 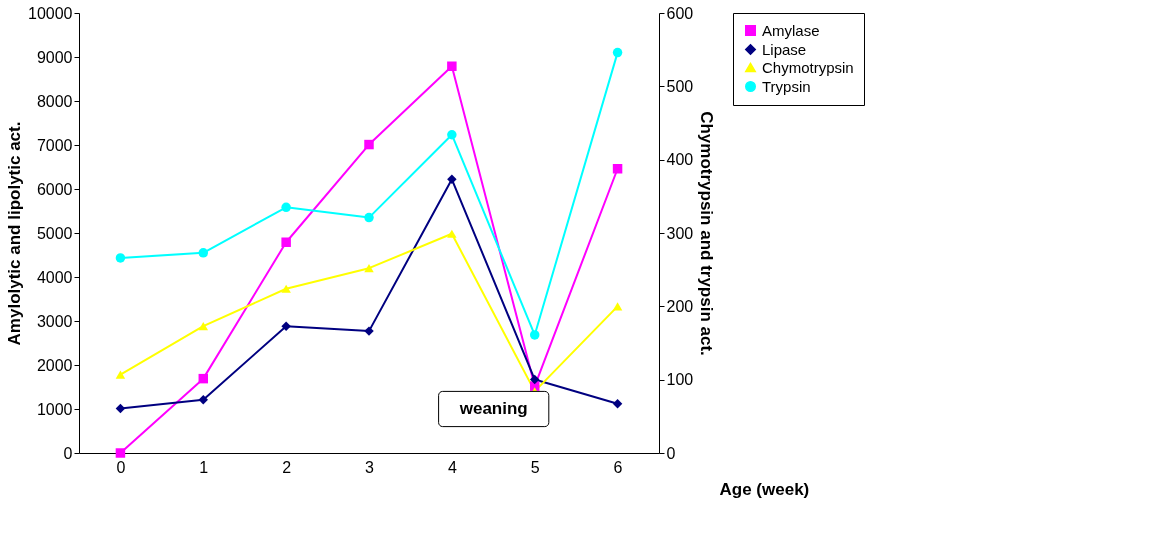 I want to click on x-tick-label: 6, so click(x=618, y=467).